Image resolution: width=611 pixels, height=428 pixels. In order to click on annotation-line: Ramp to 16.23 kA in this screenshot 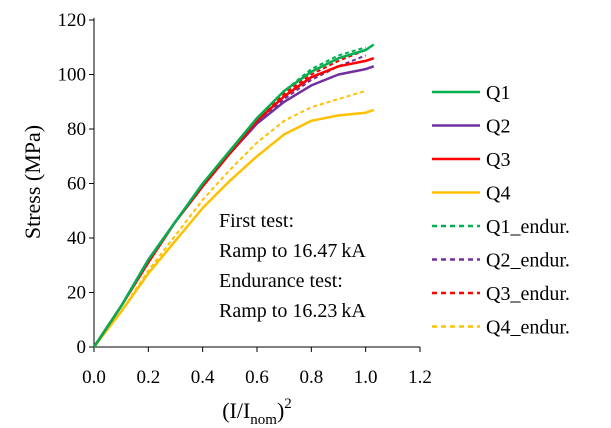, I will do `click(292, 311)`.